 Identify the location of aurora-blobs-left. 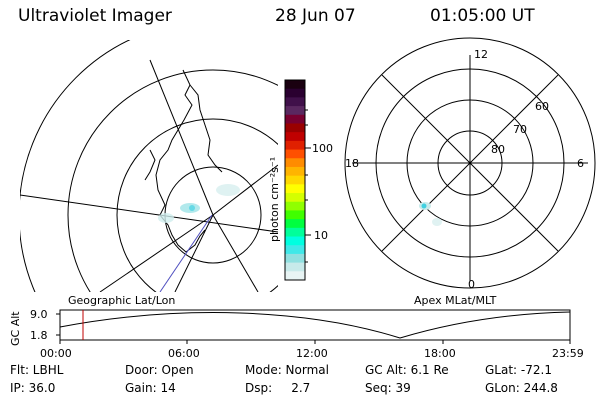
(199, 203).